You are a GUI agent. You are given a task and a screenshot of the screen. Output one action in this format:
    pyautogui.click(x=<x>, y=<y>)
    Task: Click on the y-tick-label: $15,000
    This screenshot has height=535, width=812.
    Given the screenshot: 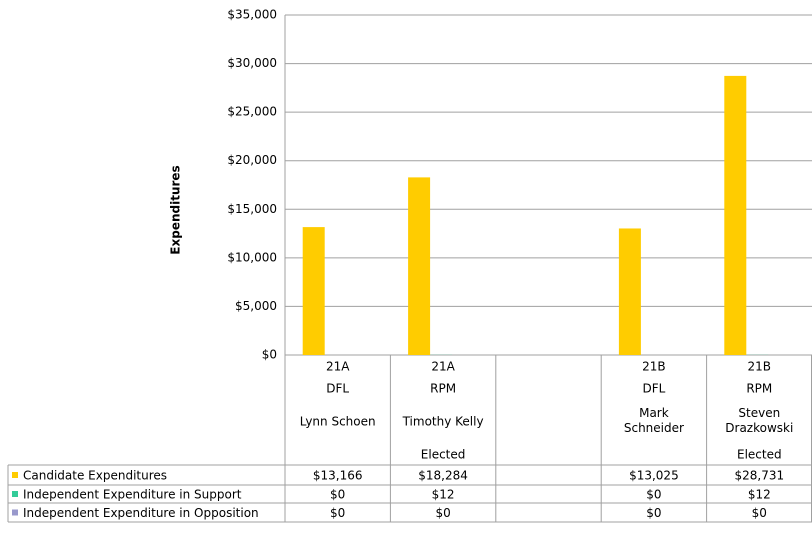 What is the action you would take?
    pyautogui.click(x=252, y=209)
    